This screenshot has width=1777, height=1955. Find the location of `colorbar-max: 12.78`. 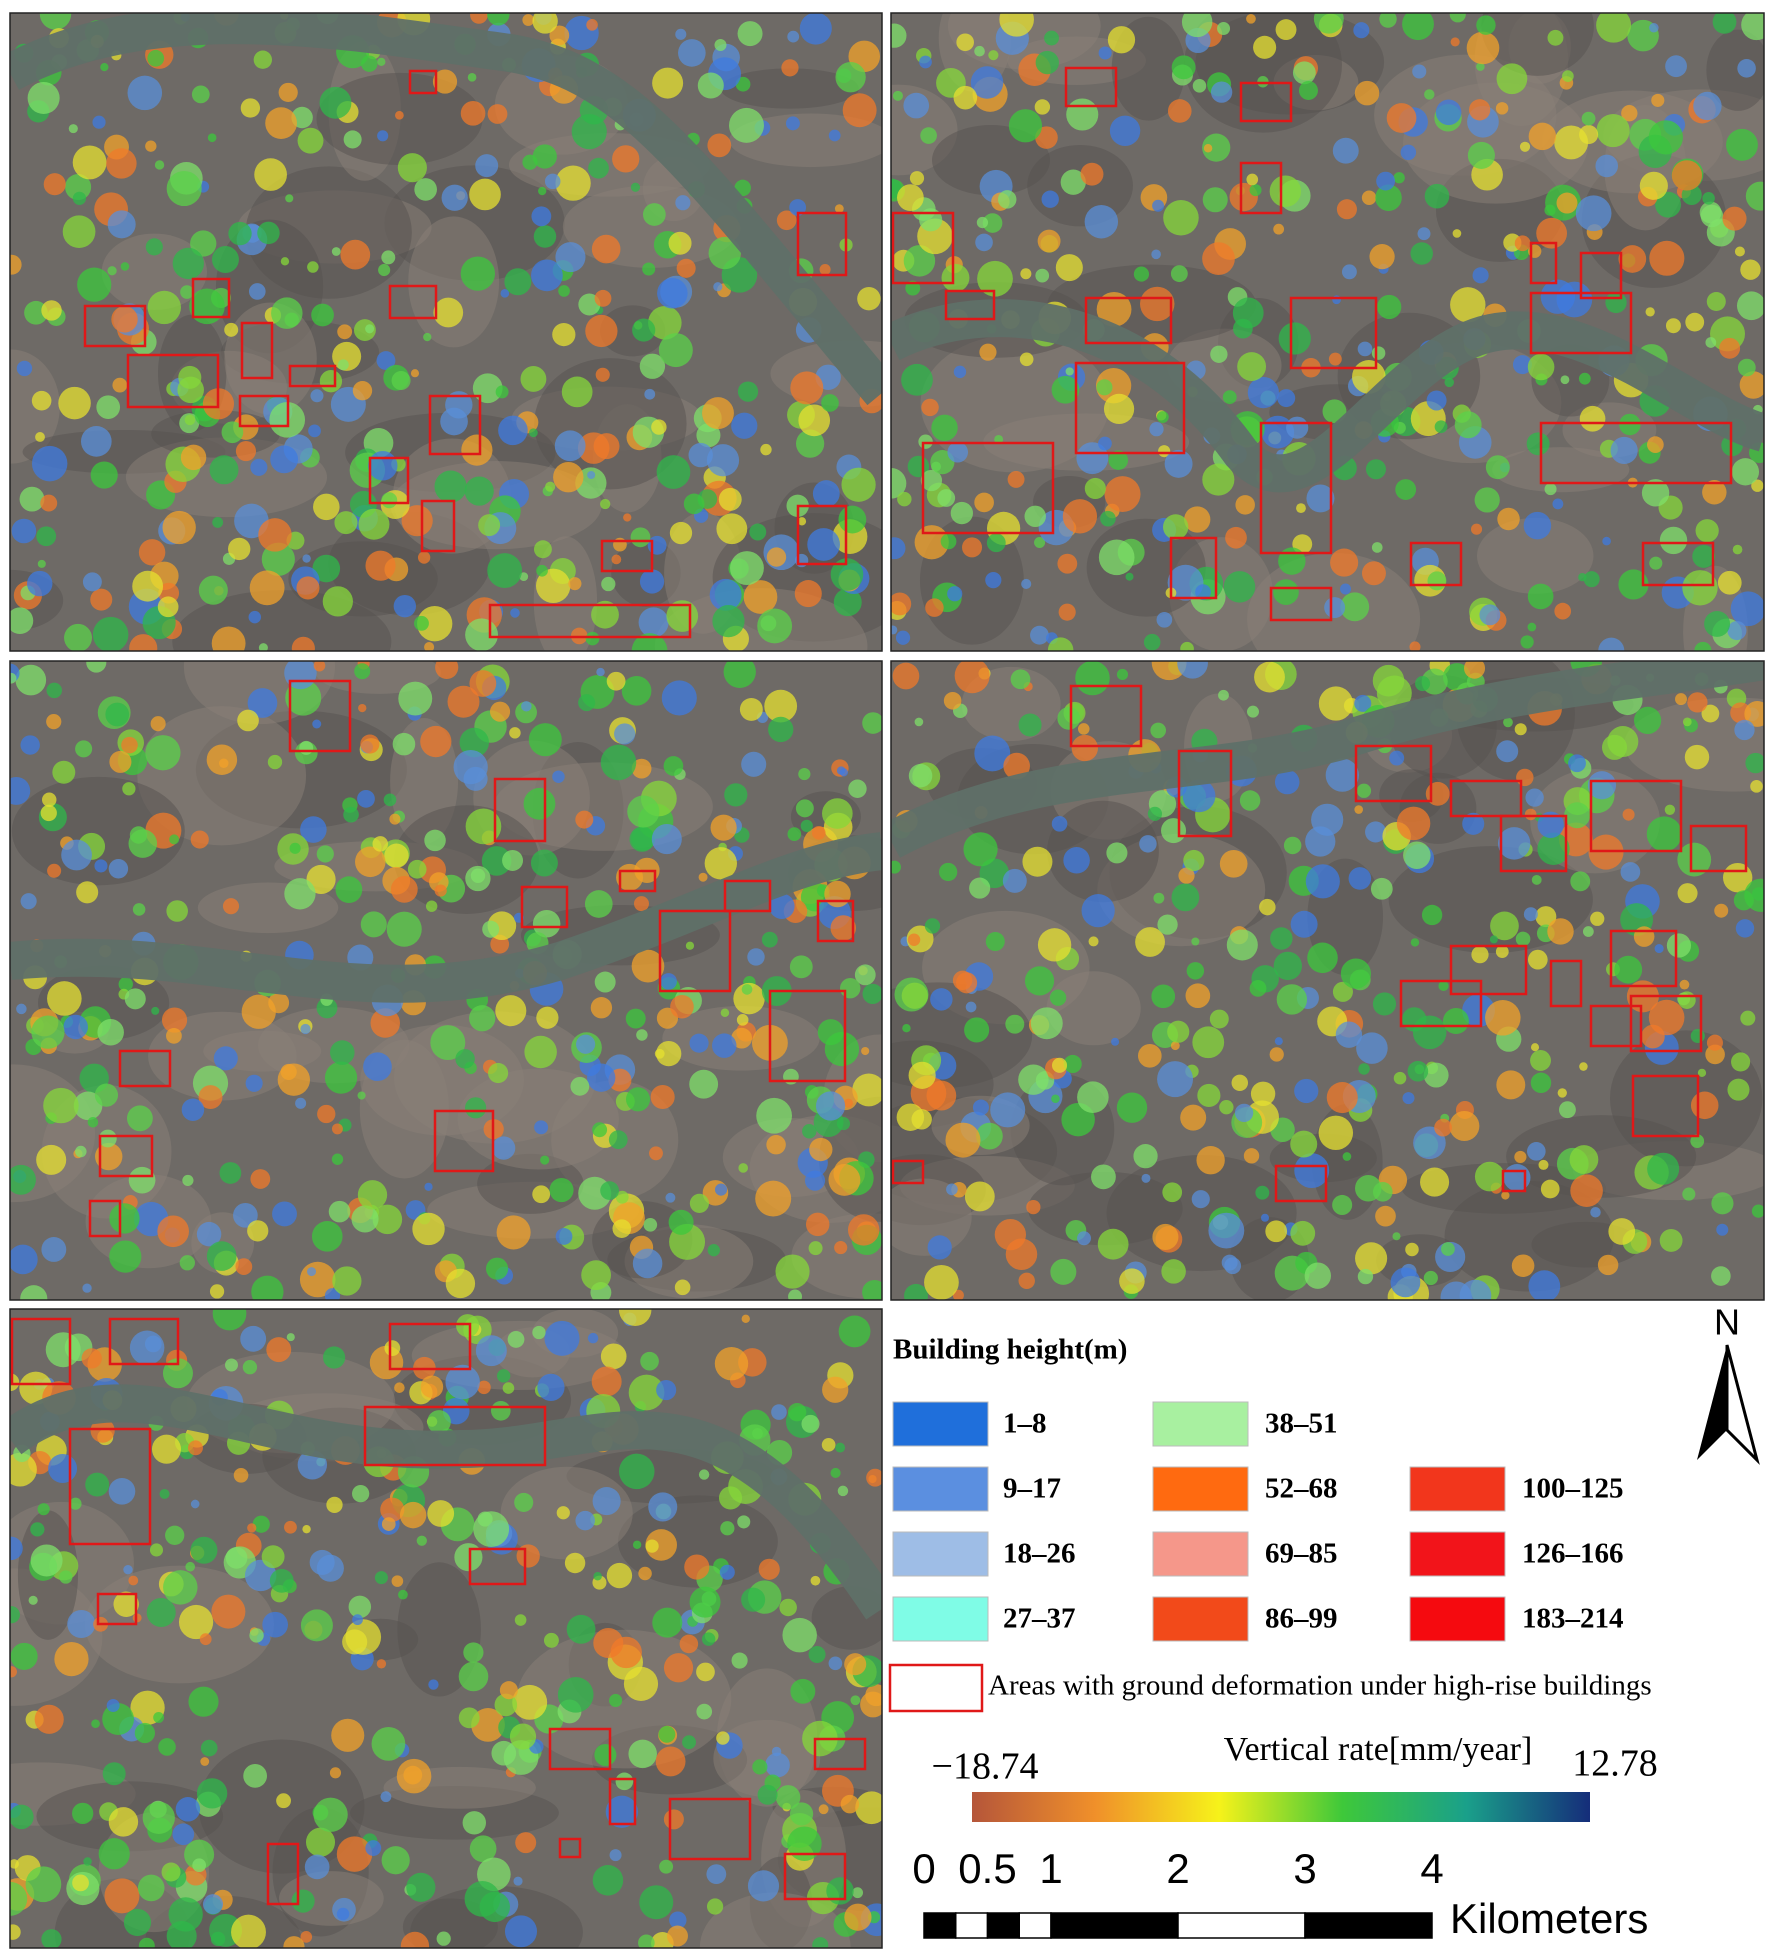

colorbar-max: 12.78 is located at coordinates (1615, 1764).